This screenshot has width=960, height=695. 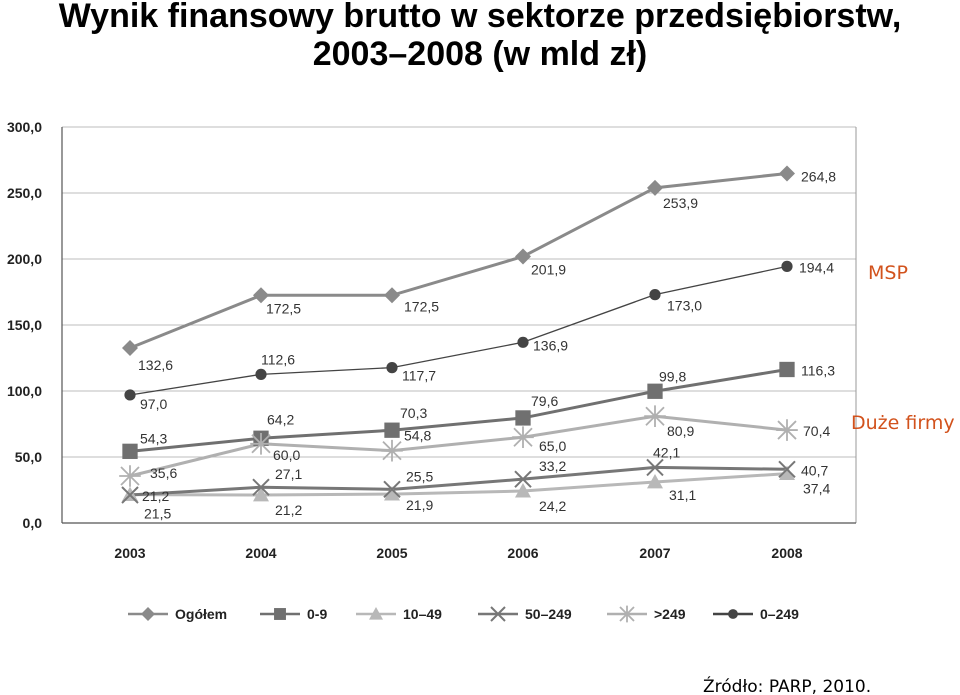 I want to click on data-label: 97,0, so click(x=153, y=404).